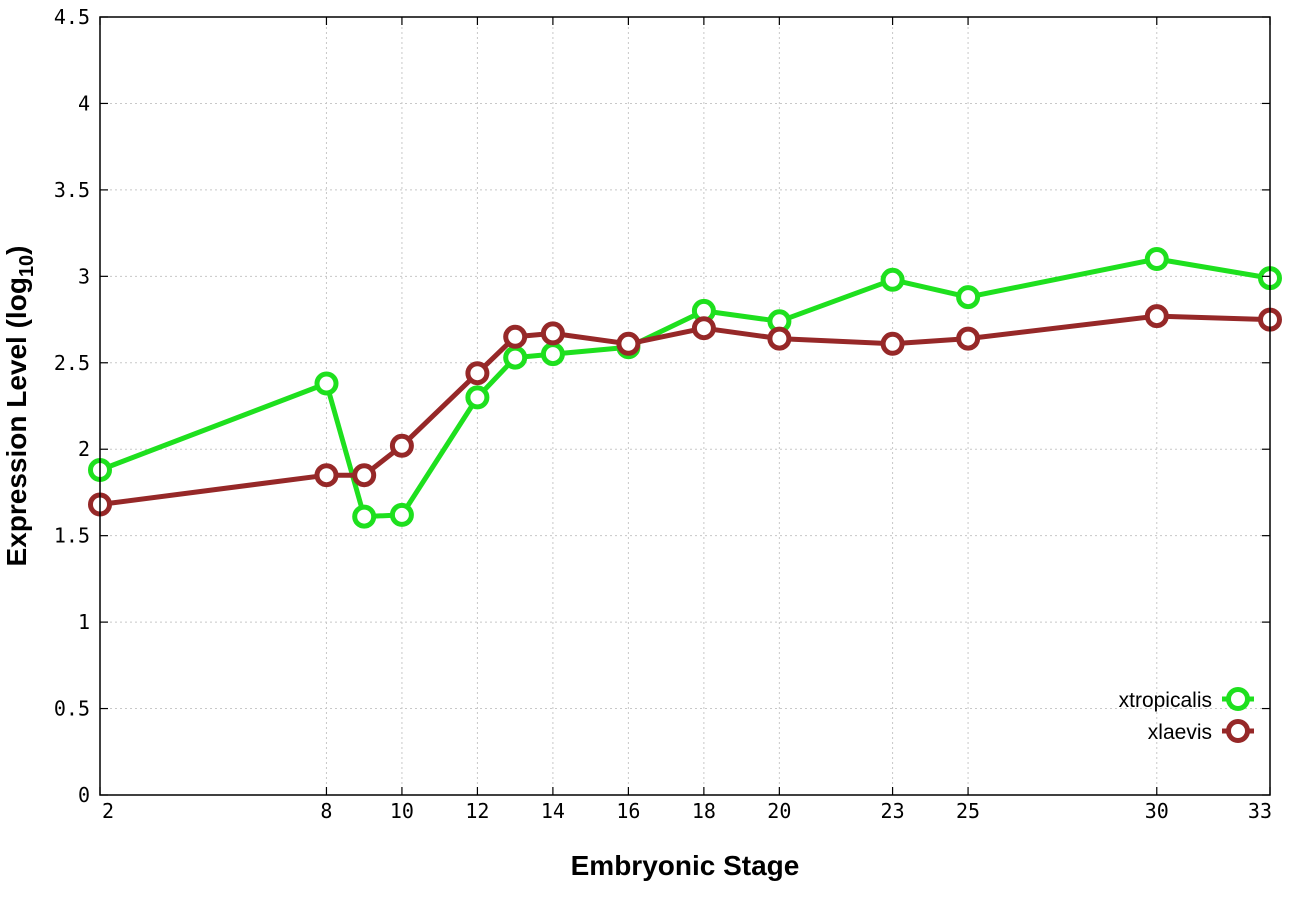 Image resolution: width=1296 pixels, height=907 pixels. I want to click on x-axis-title: Embryonic Stage, so click(685, 865).